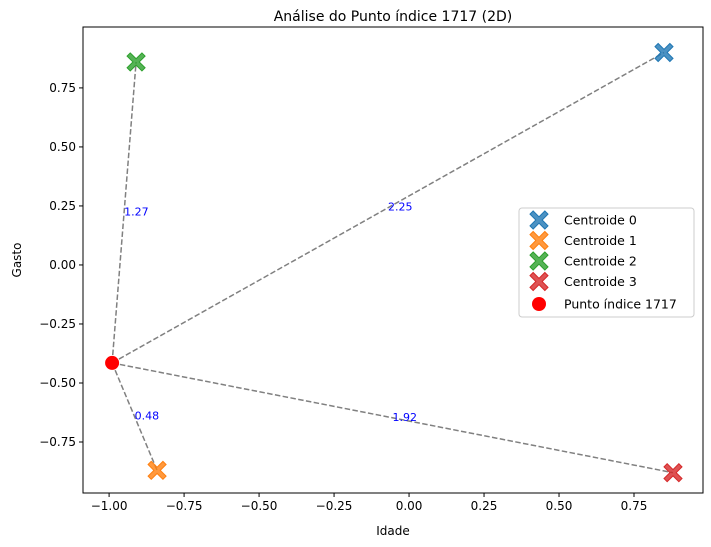 The width and height of the screenshot is (711, 547). Describe the element at coordinates (393, 17) in the screenshot. I see `chart-title: Análise do Punto índice 1717 (2D)` at that location.